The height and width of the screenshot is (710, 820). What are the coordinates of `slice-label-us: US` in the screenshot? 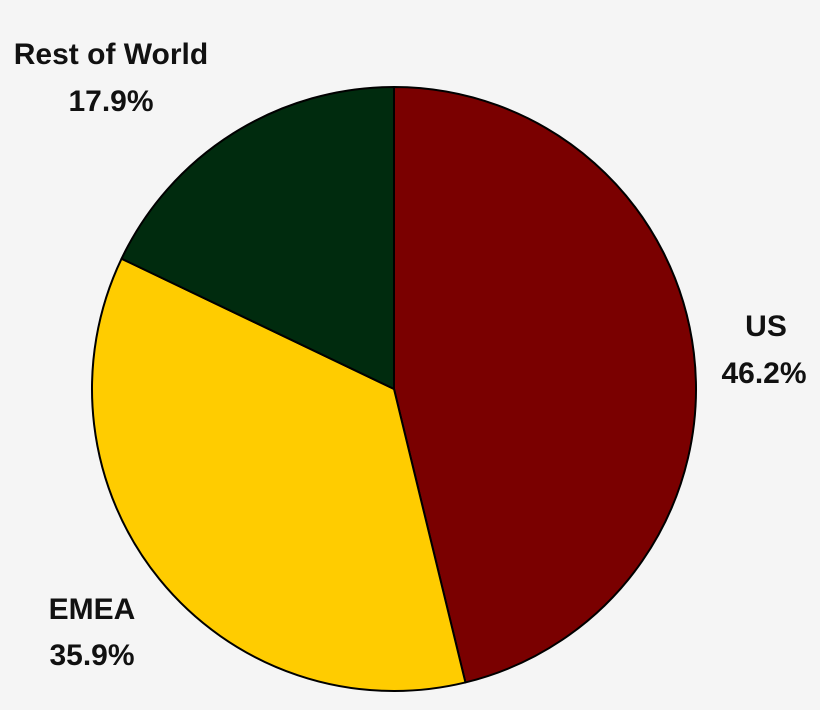 It's located at (766, 326).